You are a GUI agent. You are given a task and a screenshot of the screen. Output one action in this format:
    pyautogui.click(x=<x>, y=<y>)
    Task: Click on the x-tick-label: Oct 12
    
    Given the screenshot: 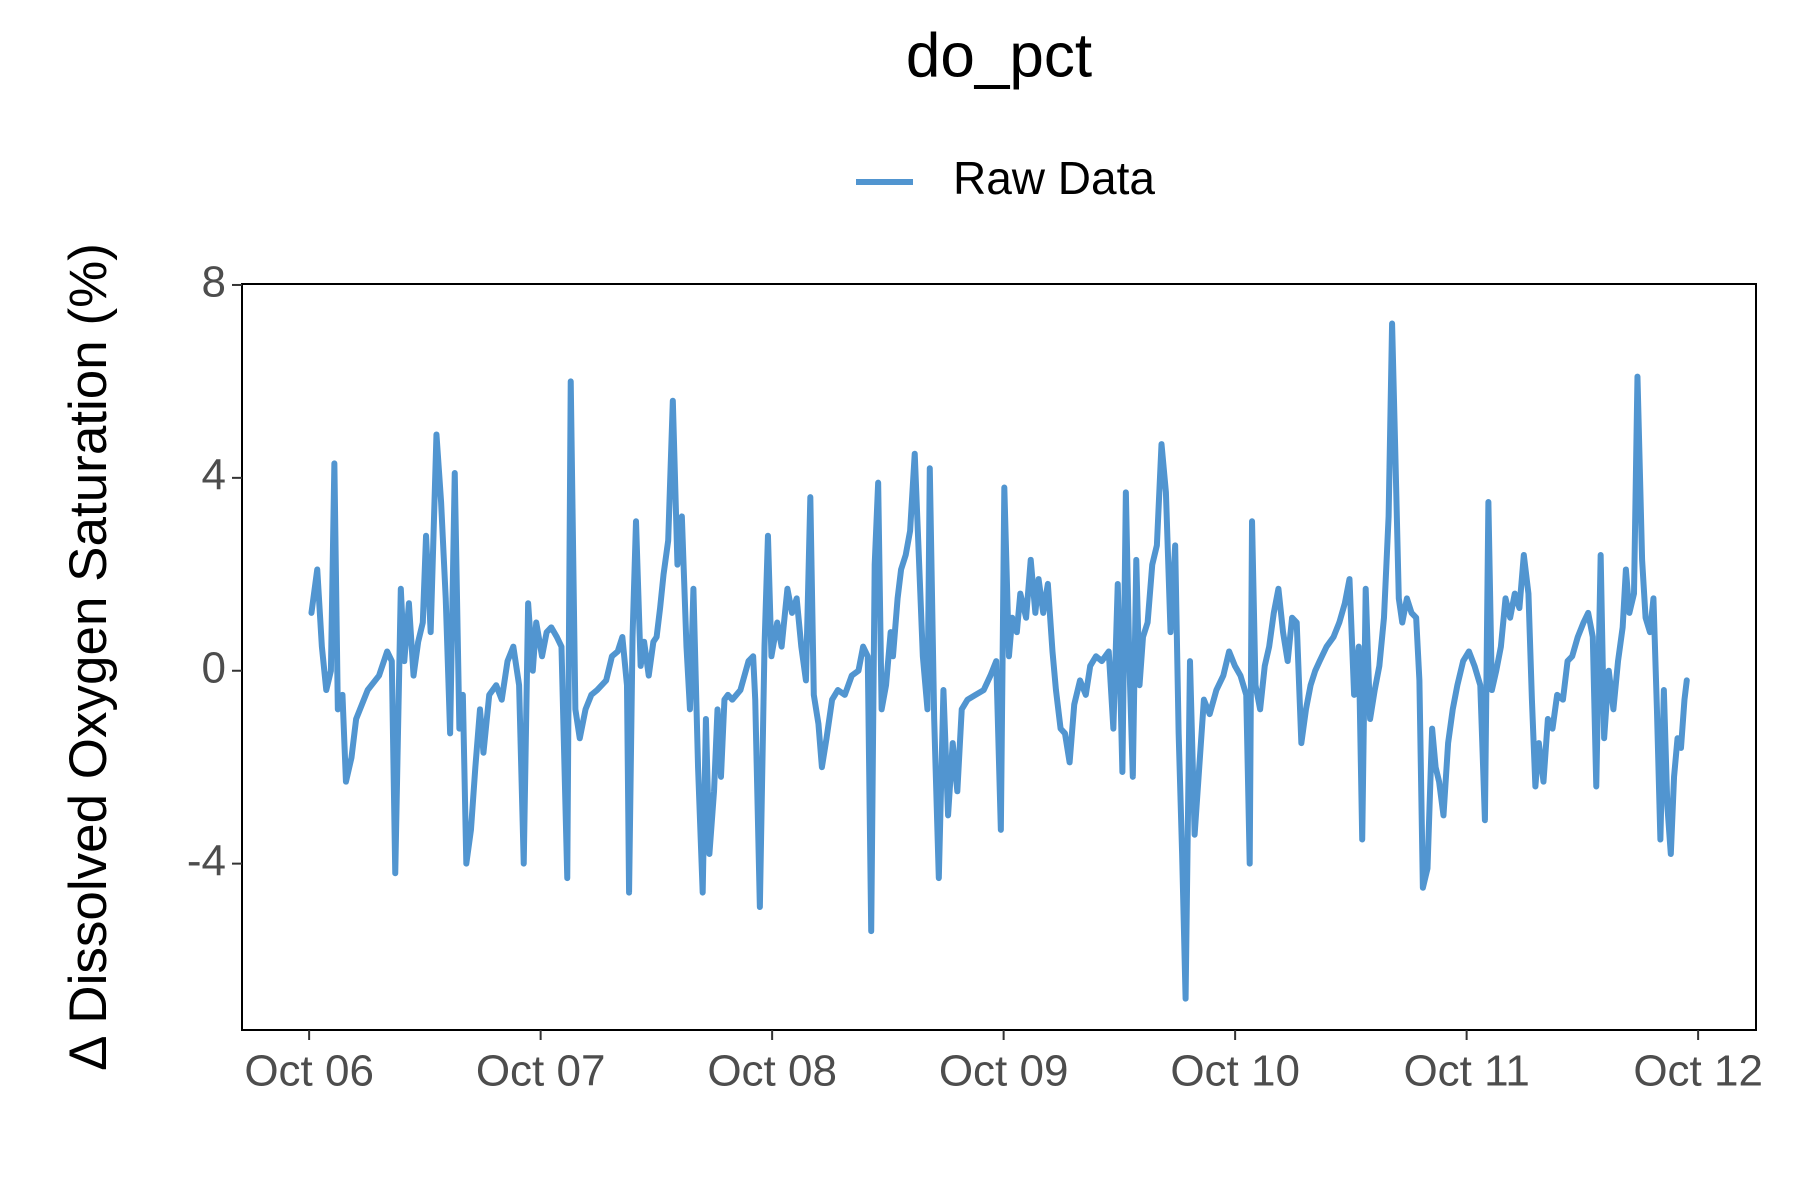 What is the action you would take?
    pyautogui.click(x=1698, y=1071)
    